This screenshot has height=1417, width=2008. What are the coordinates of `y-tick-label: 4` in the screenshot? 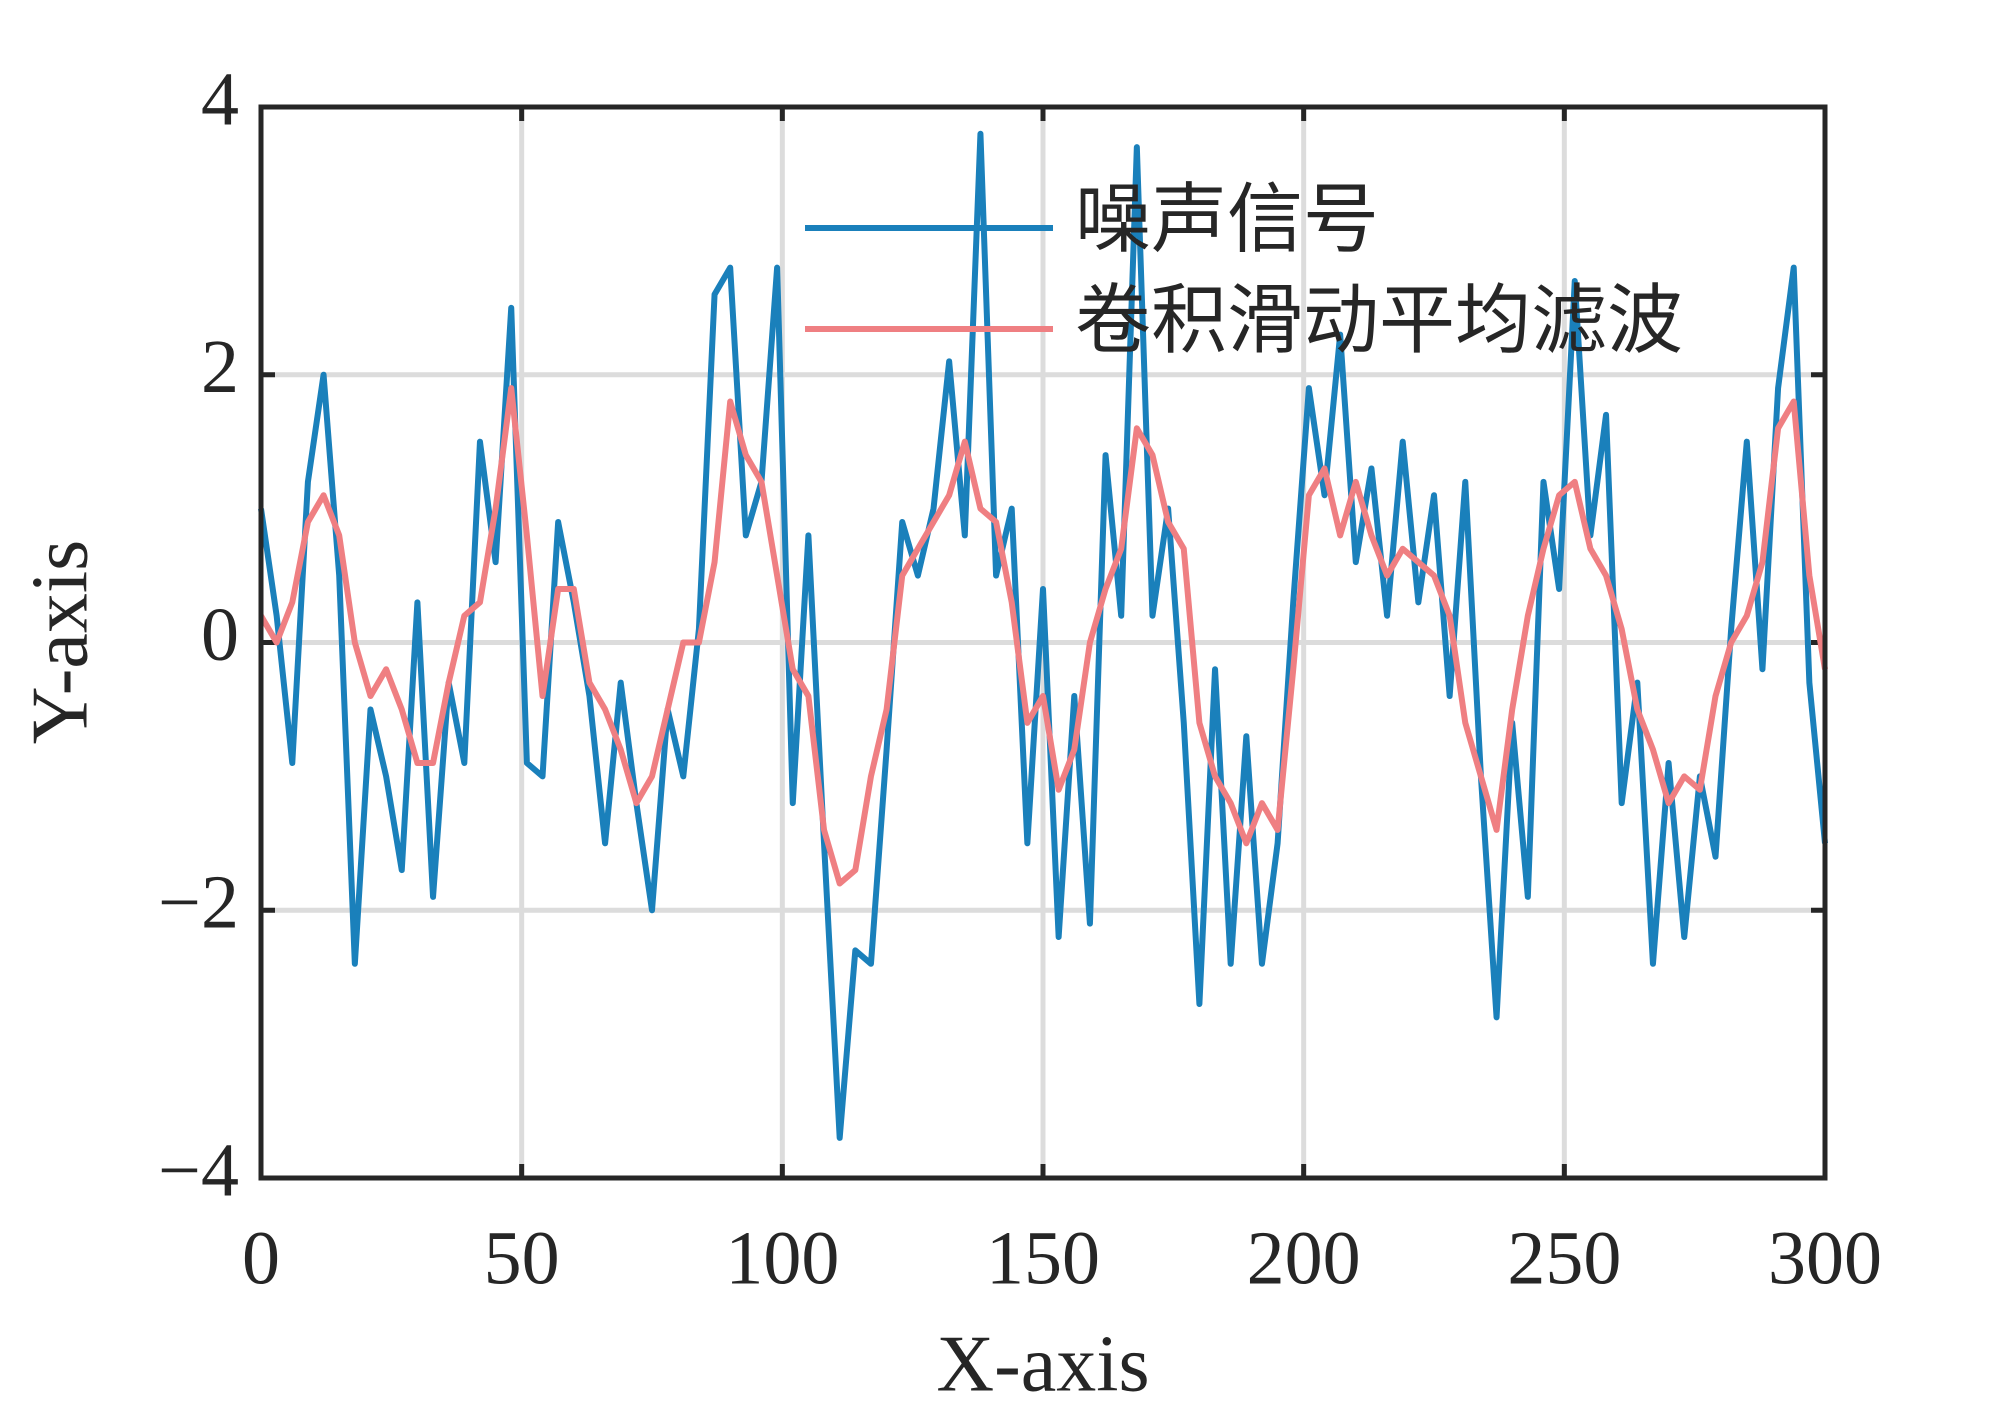 It's located at (220, 99).